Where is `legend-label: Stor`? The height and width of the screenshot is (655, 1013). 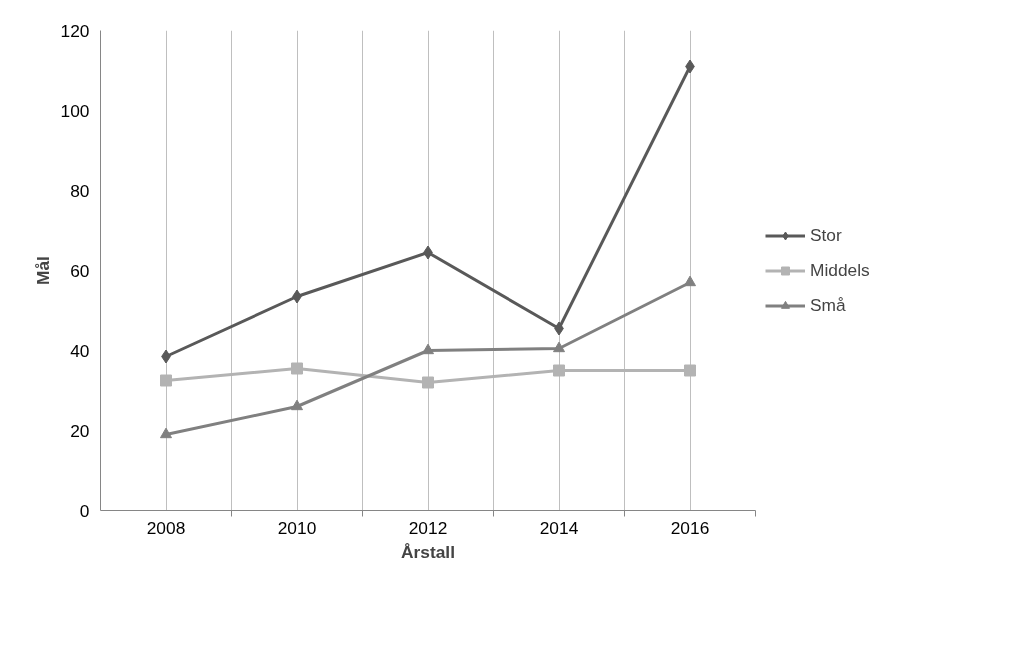
legend-label: Stor is located at coordinates (826, 235).